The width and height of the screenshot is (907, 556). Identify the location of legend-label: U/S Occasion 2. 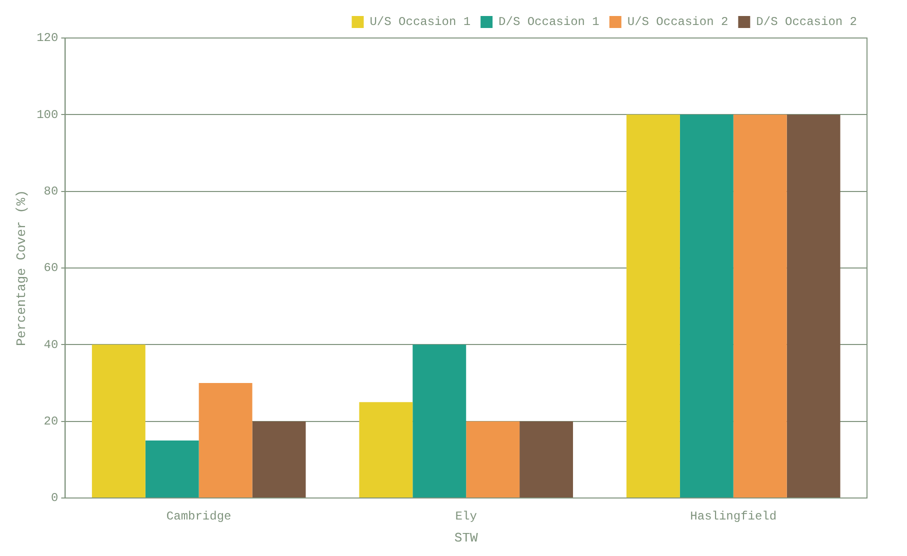
(677, 22).